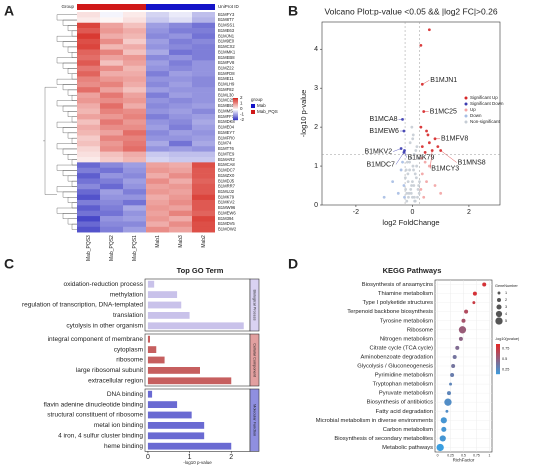 This screenshot has width=550, height=465. Describe the element at coordinates (226, 84) in the screenshot. I see `row-label: B1MLH9` at that location.